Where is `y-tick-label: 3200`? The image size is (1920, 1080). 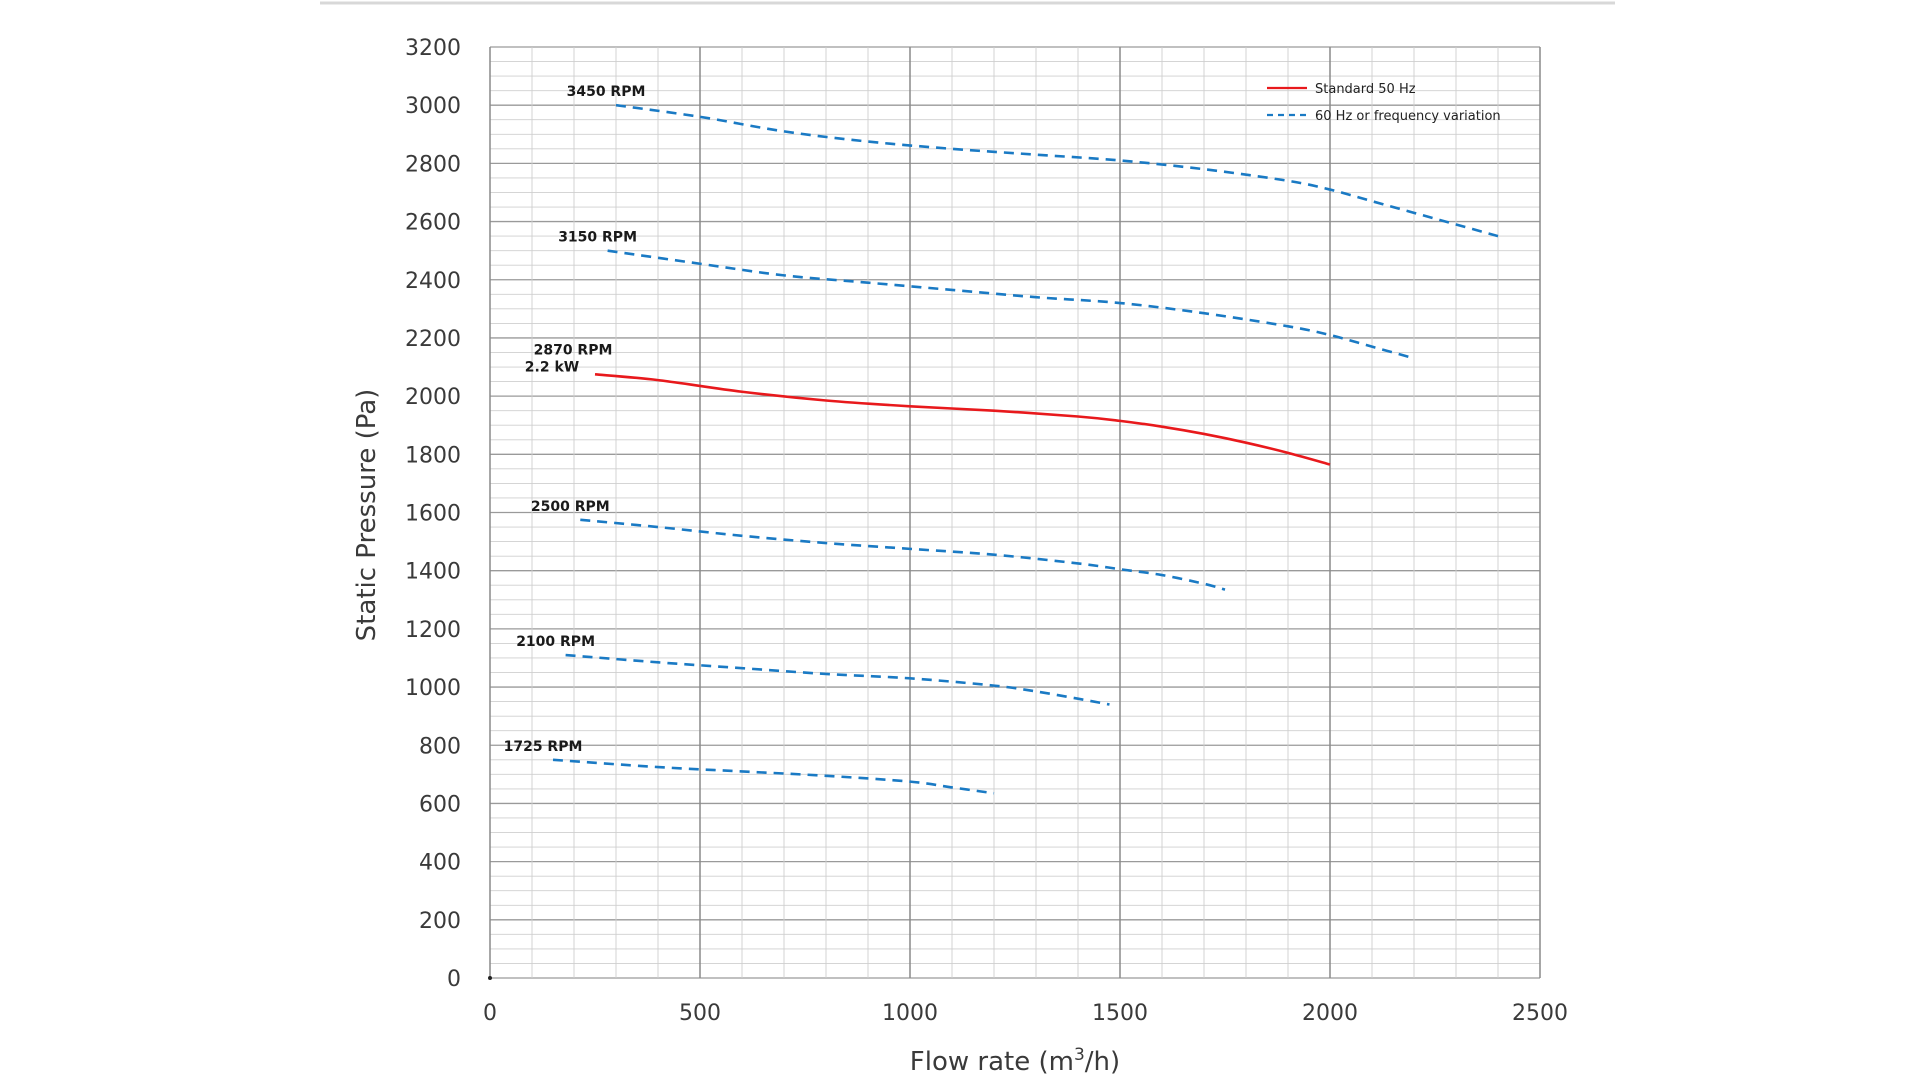 y-tick-label: 3200 is located at coordinates (433, 48).